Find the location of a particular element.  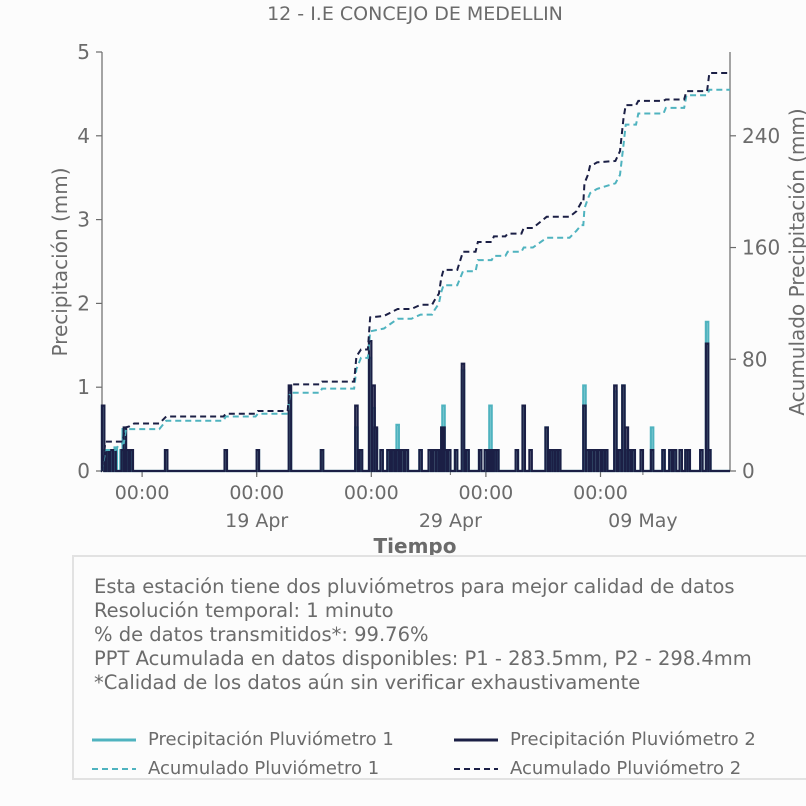

x-tick-label-date: 19 Apr is located at coordinates (256, 521).